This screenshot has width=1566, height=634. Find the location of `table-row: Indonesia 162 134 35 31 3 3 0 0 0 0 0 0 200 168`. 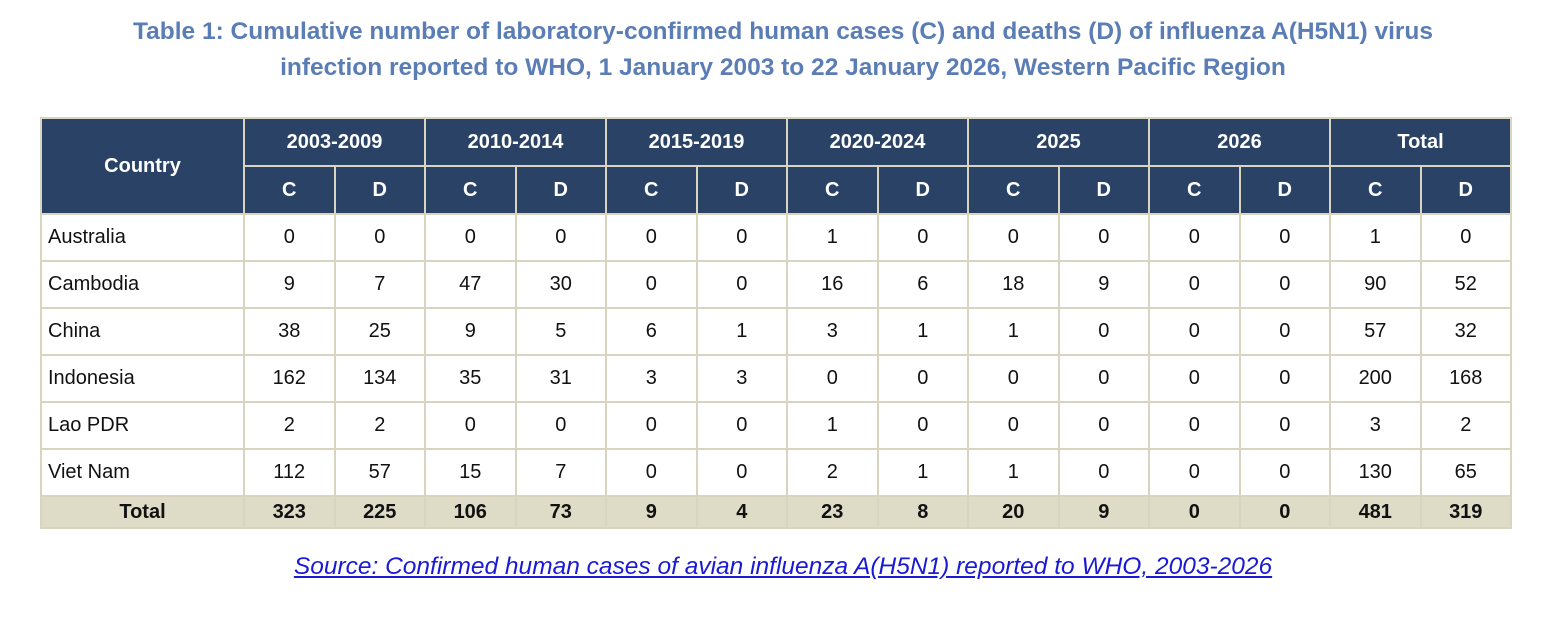

table-row: Indonesia 162 134 35 31 3 3 0 0 0 0 0 0 200 168 is located at coordinates (776, 378).